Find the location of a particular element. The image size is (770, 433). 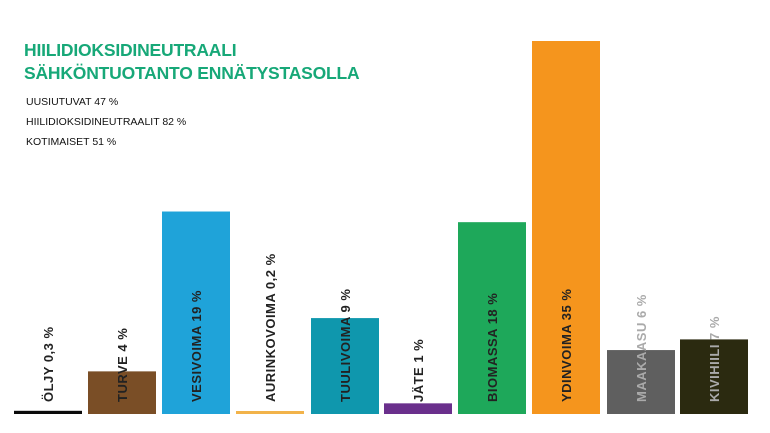

bar-biomassa is located at coordinates (492, 318).